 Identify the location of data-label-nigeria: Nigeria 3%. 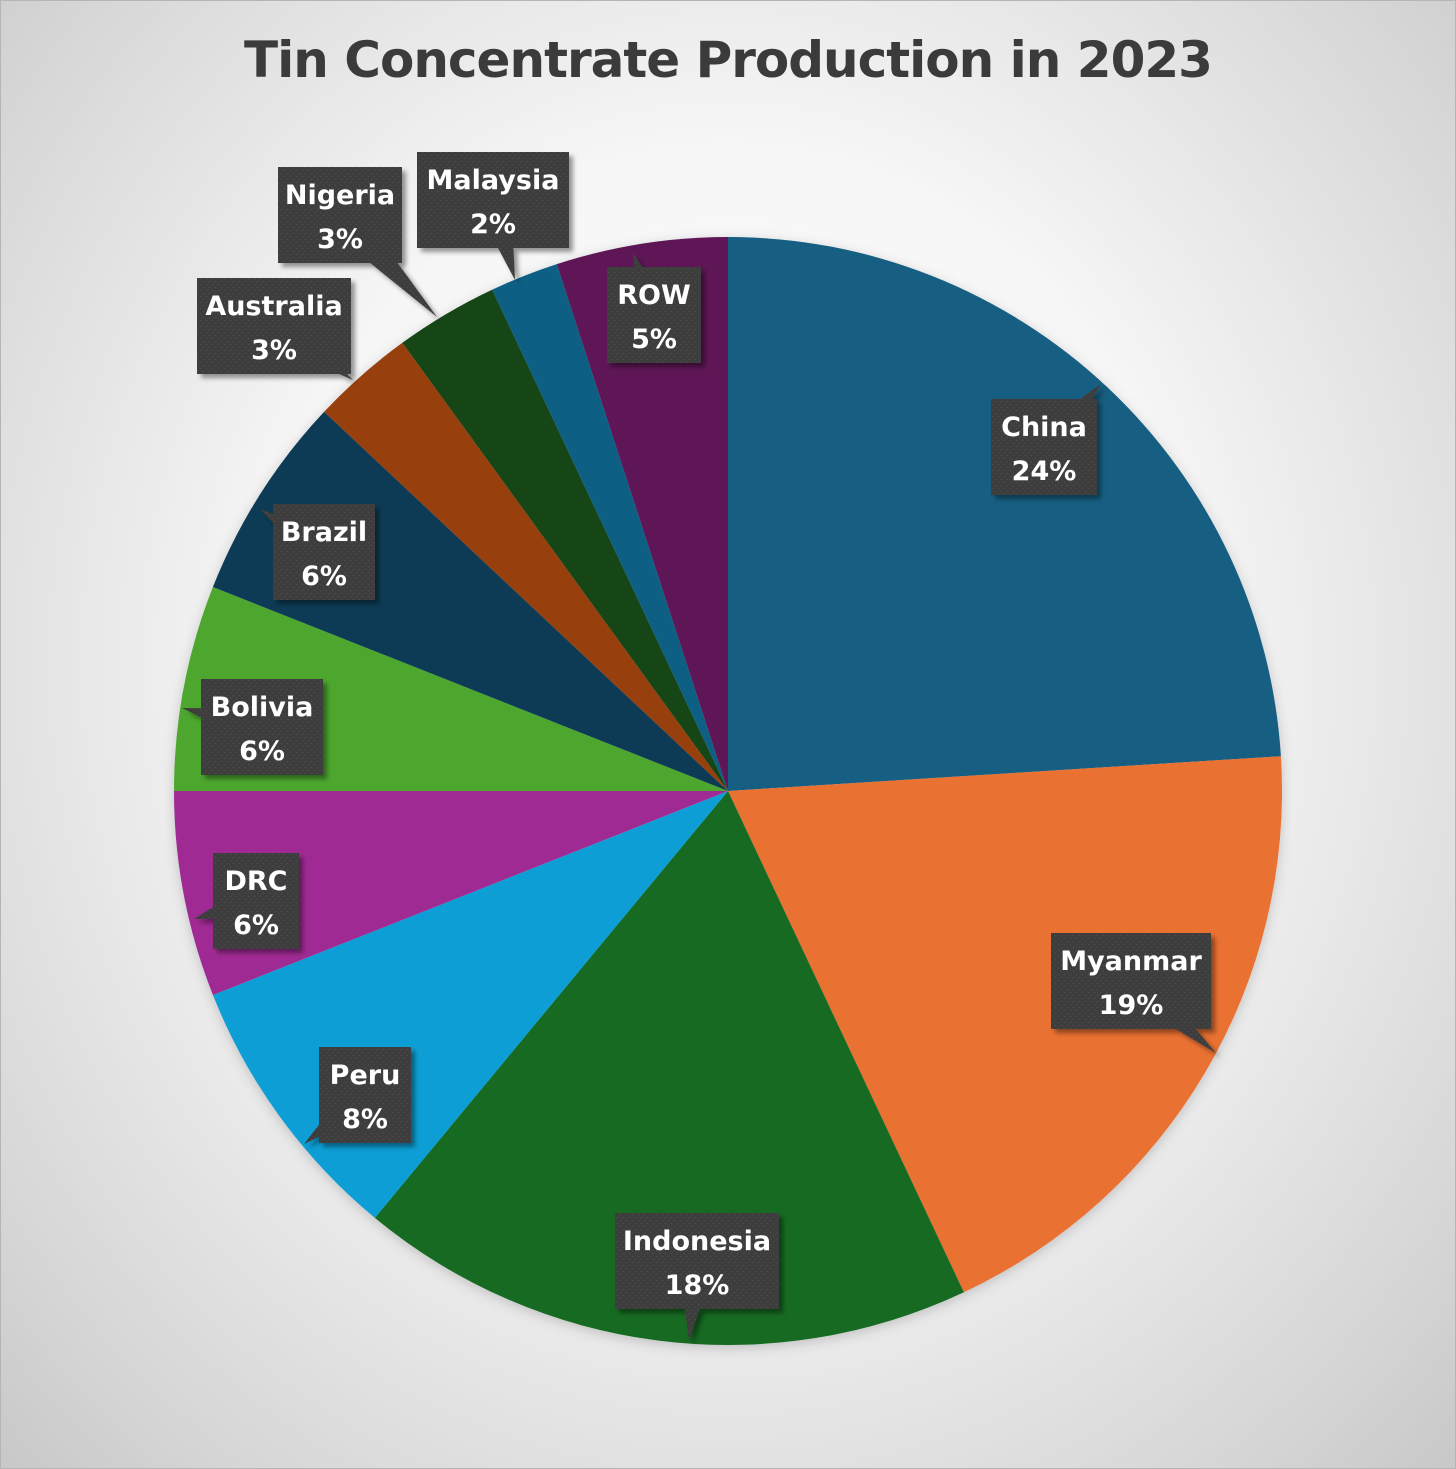
(357, 242).